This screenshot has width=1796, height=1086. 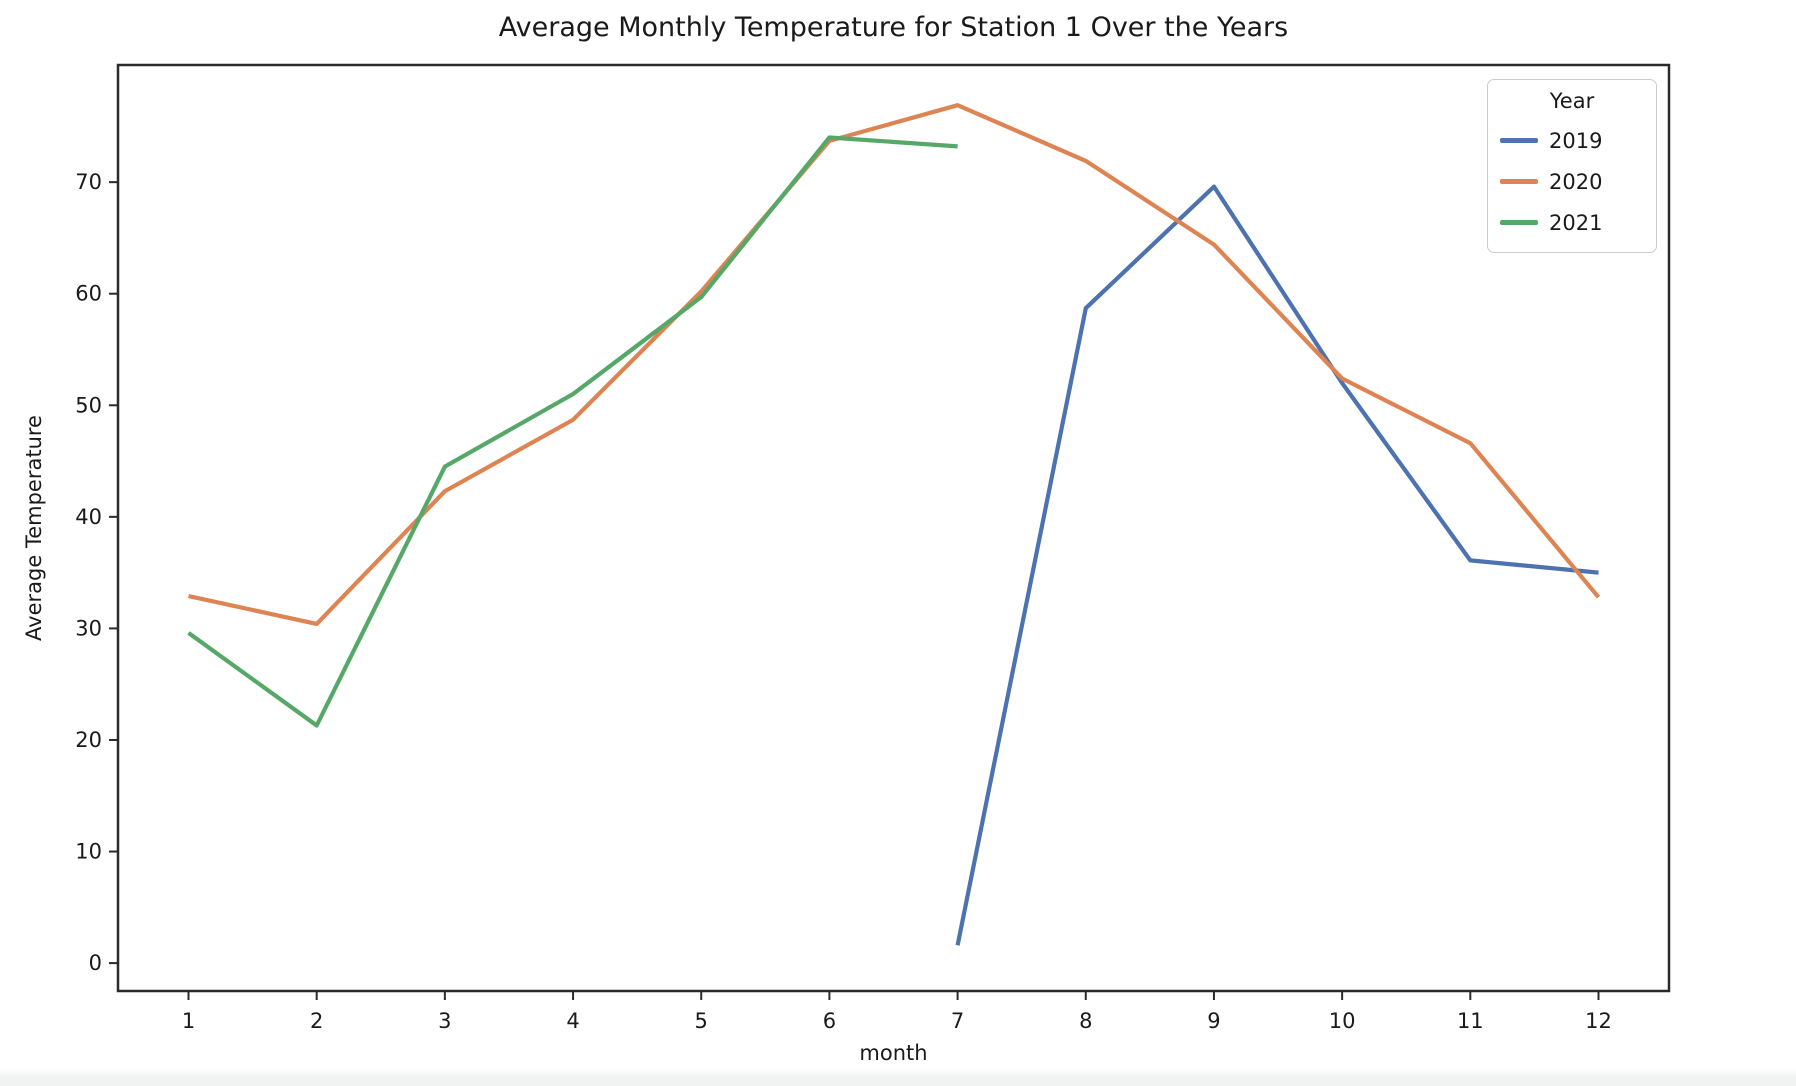 I want to click on y-tick-label: 10, so click(x=88, y=852).